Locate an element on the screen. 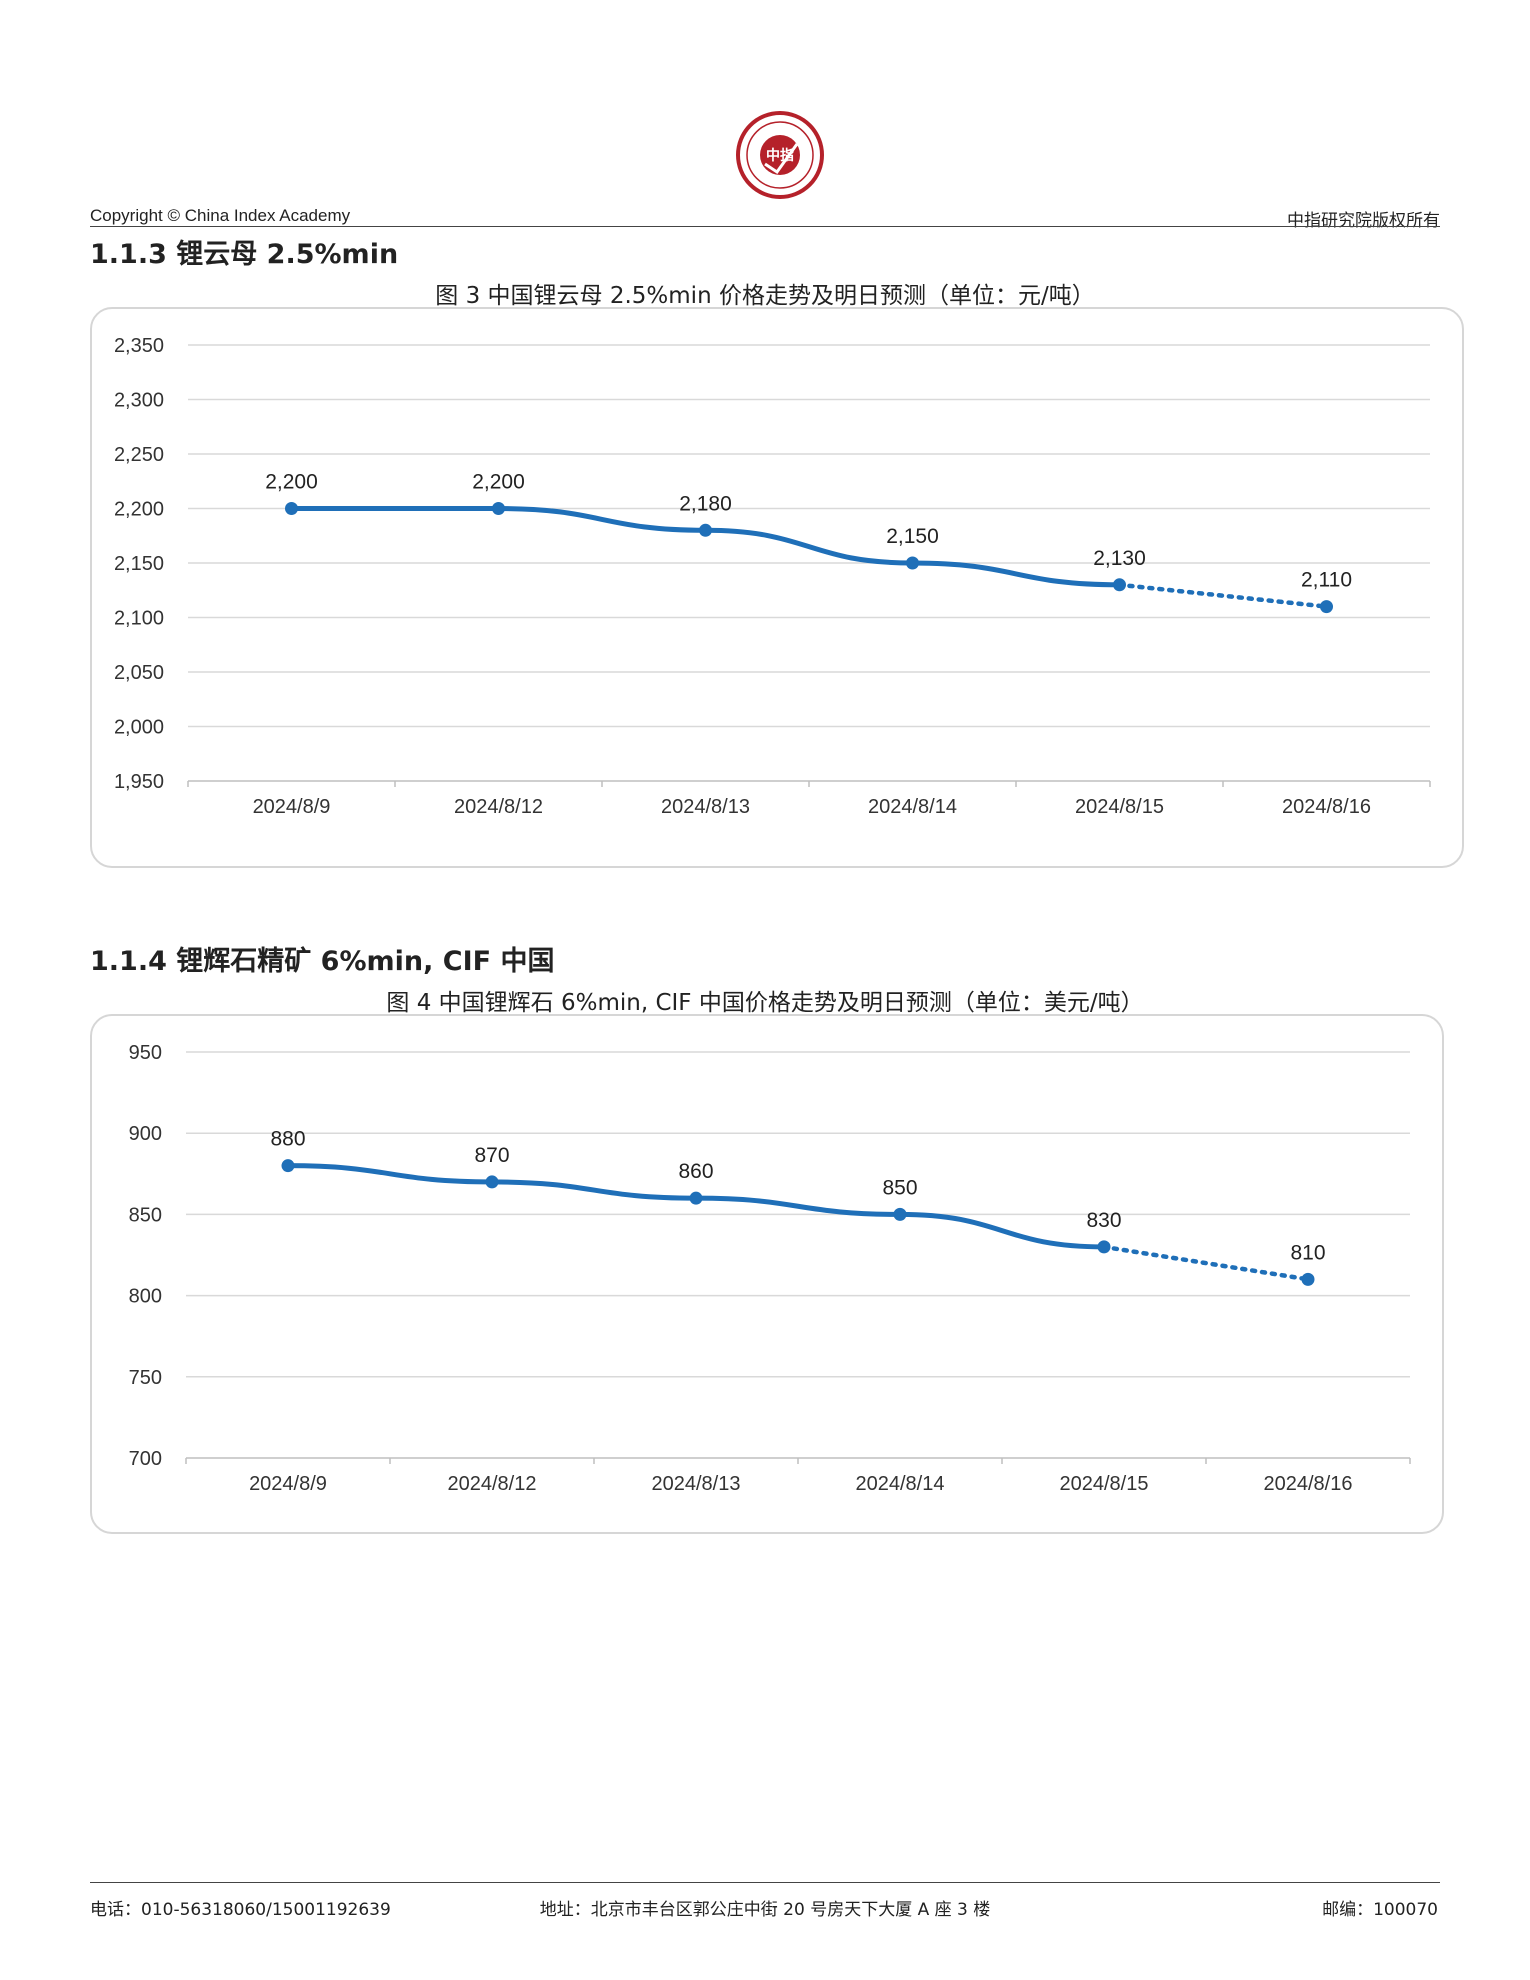 The height and width of the screenshot is (1980, 1530). footer-postcode: 邮编：100070 is located at coordinates (1380, 1910).